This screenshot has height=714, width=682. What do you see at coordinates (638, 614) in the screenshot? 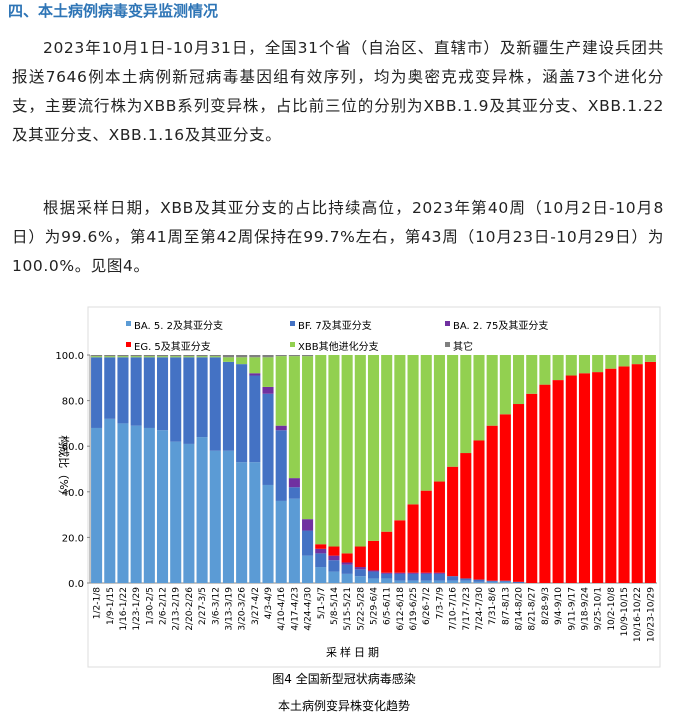
I see `x-tick-label: 10/16-10/22` at bounding box center [638, 614].